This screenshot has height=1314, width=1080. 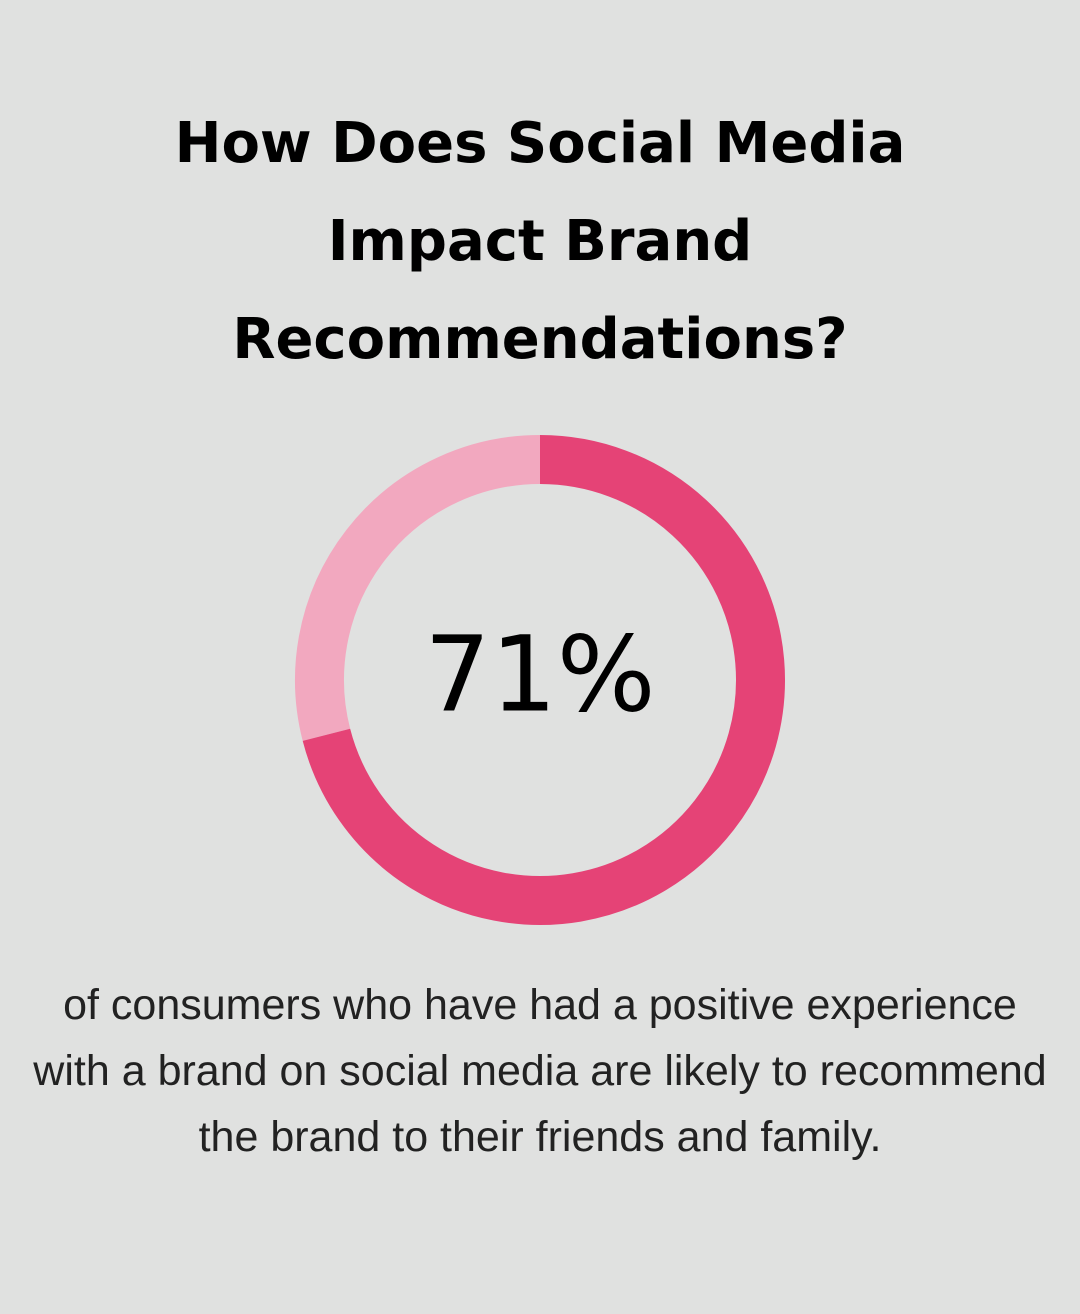 What do you see at coordinates (539, 674) in the screenshot?
I see `center-label: 71%` at bounding box center [539, 674].